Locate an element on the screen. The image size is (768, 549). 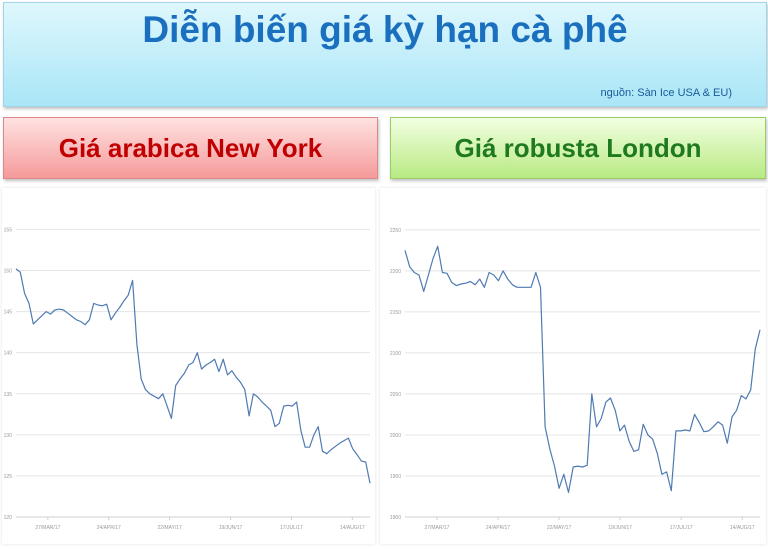
robusta-y-tick-label: 2000 is located at coordinates (395, 436).